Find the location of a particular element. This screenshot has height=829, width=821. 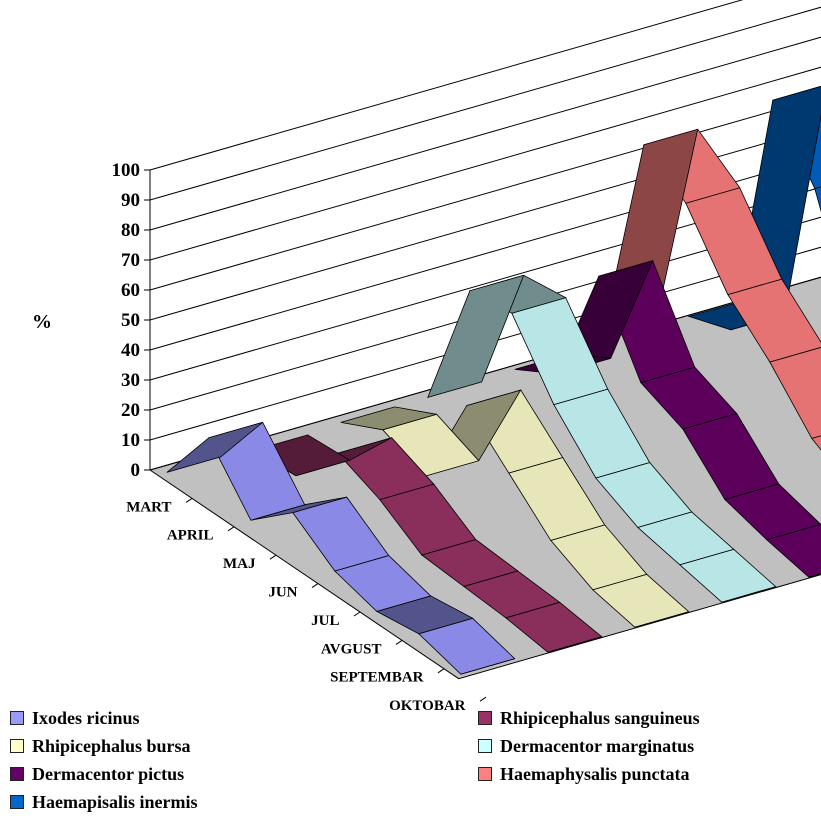

y-tick-label: 70 is located at coordinates (130, 260).